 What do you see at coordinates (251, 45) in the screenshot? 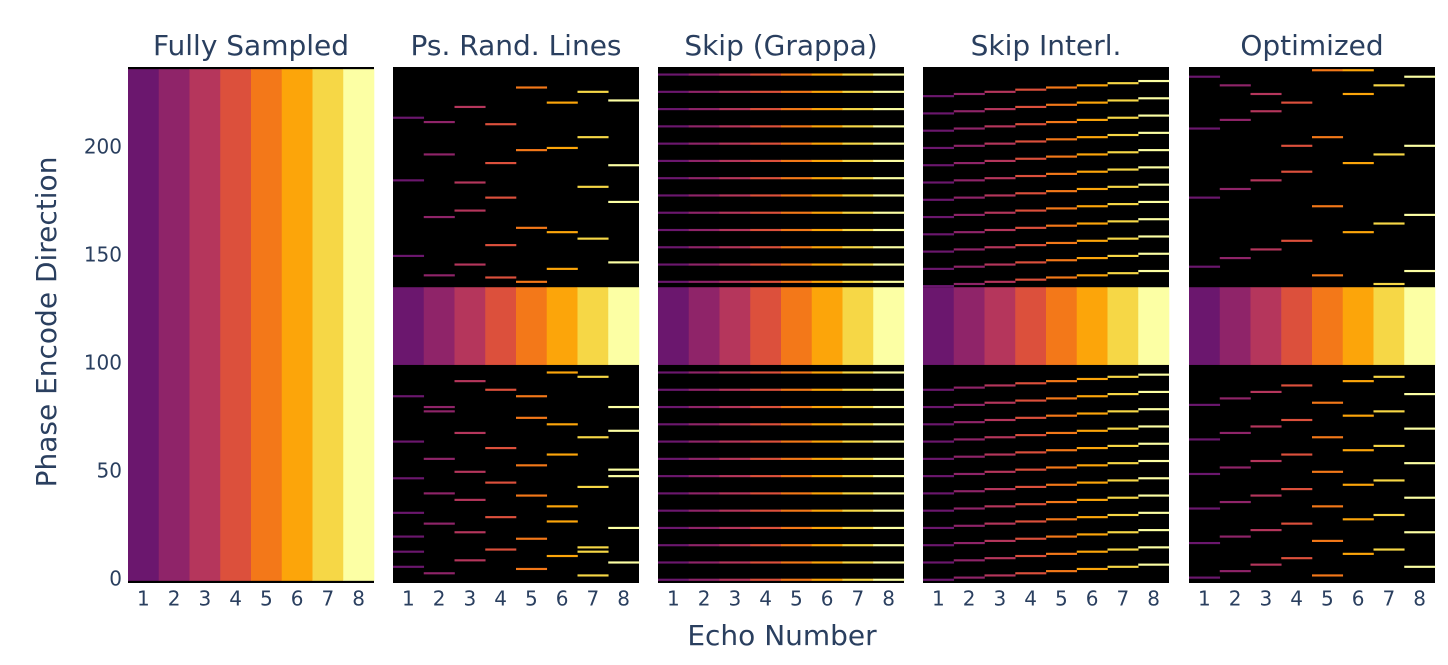
I see `panel-title: Fully Sampled` at bounding box center [251, 45].